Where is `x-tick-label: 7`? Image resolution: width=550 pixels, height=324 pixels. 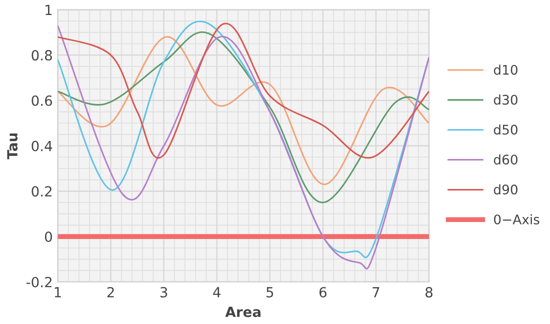 x-tick-label: 7 is located at coordinates (376, 292).